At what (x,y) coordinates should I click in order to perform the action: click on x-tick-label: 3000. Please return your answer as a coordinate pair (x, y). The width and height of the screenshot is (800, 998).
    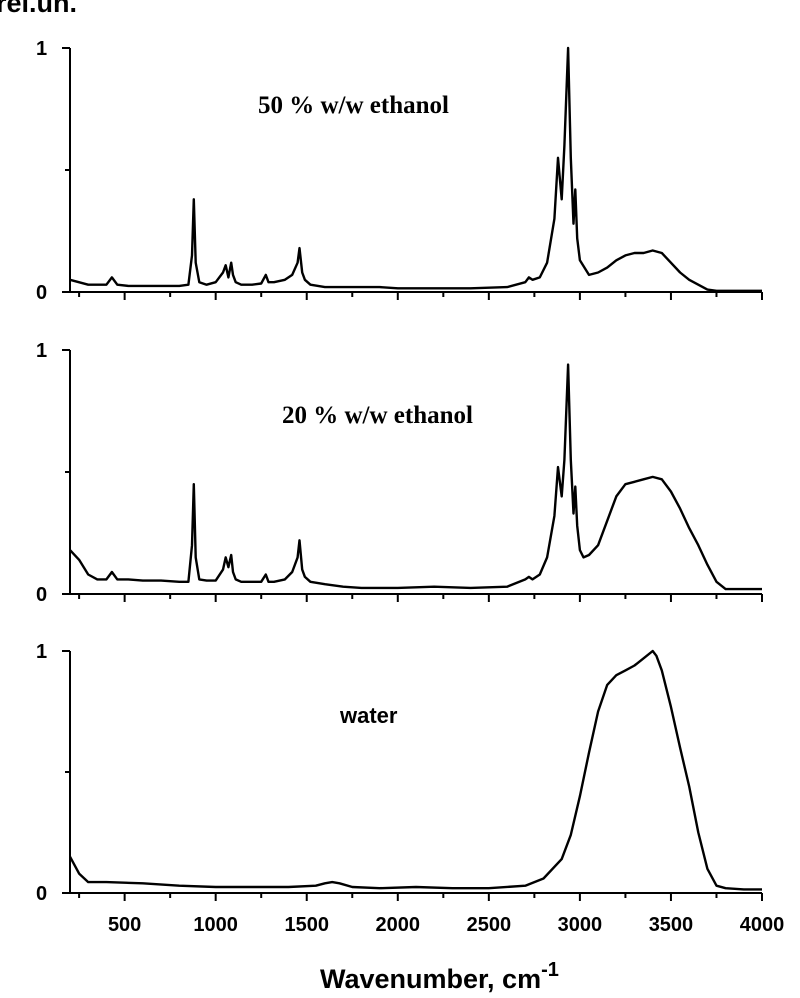
    Looking at the image, I should click on (580, 925).